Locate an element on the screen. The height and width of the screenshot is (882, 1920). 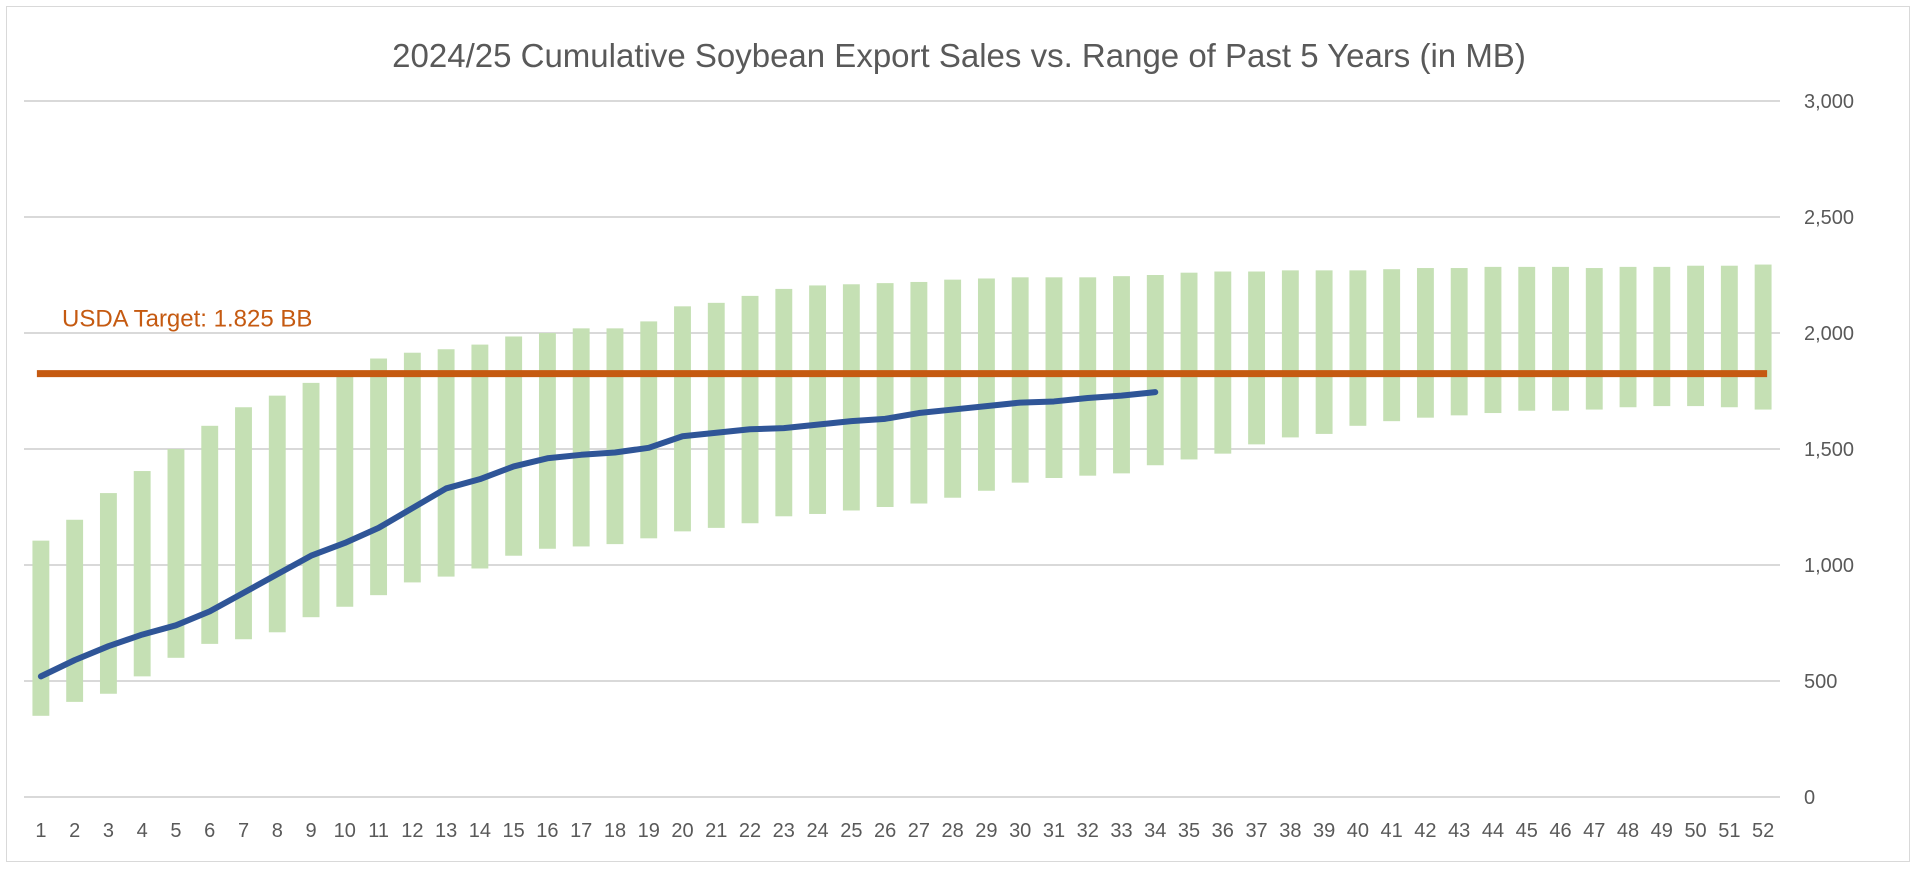
x-tick-label: 19 is located at coordinates (649, 831).